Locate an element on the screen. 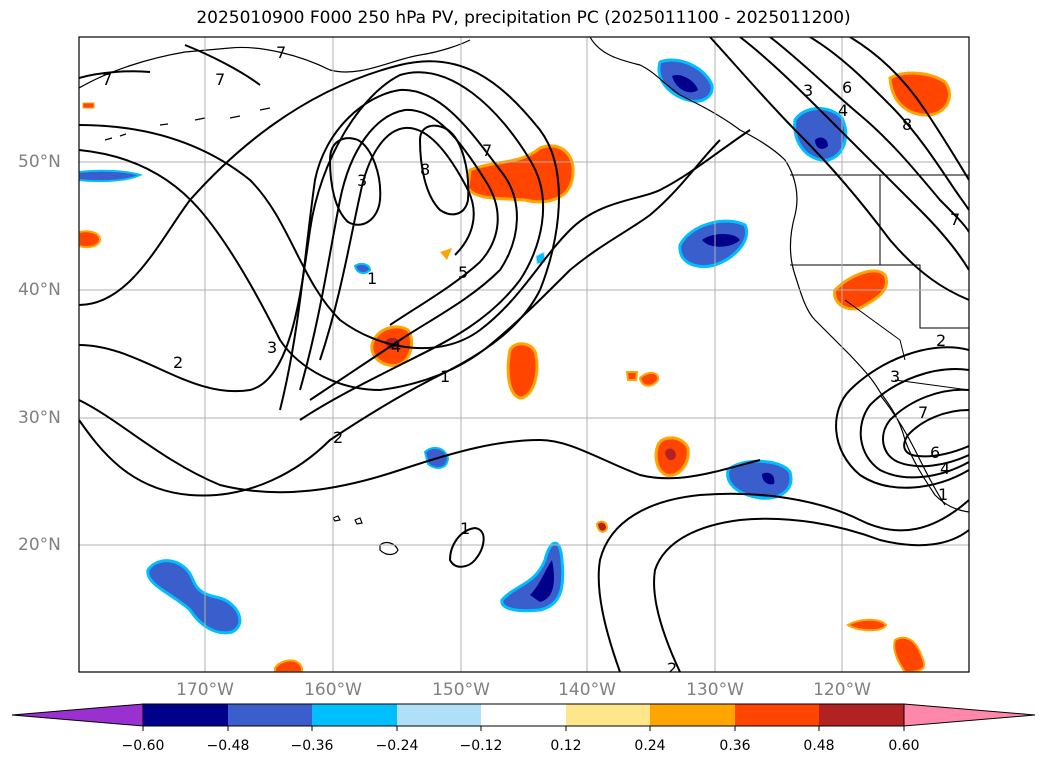 This screenshot has height=765, width=1047. political-borders is located at coordinates (879, 282).